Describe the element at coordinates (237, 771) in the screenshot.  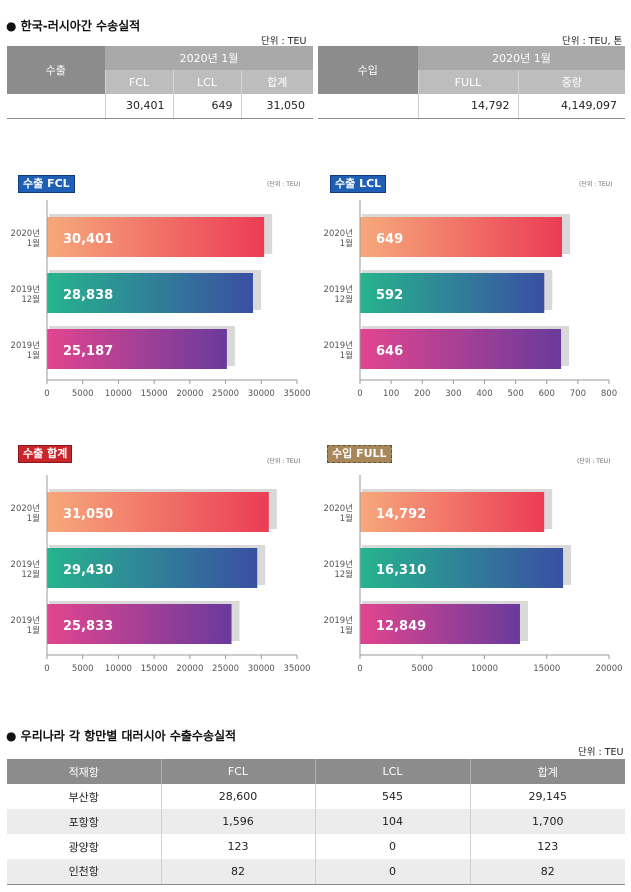
I see `port-col-header: FCL` at that location.